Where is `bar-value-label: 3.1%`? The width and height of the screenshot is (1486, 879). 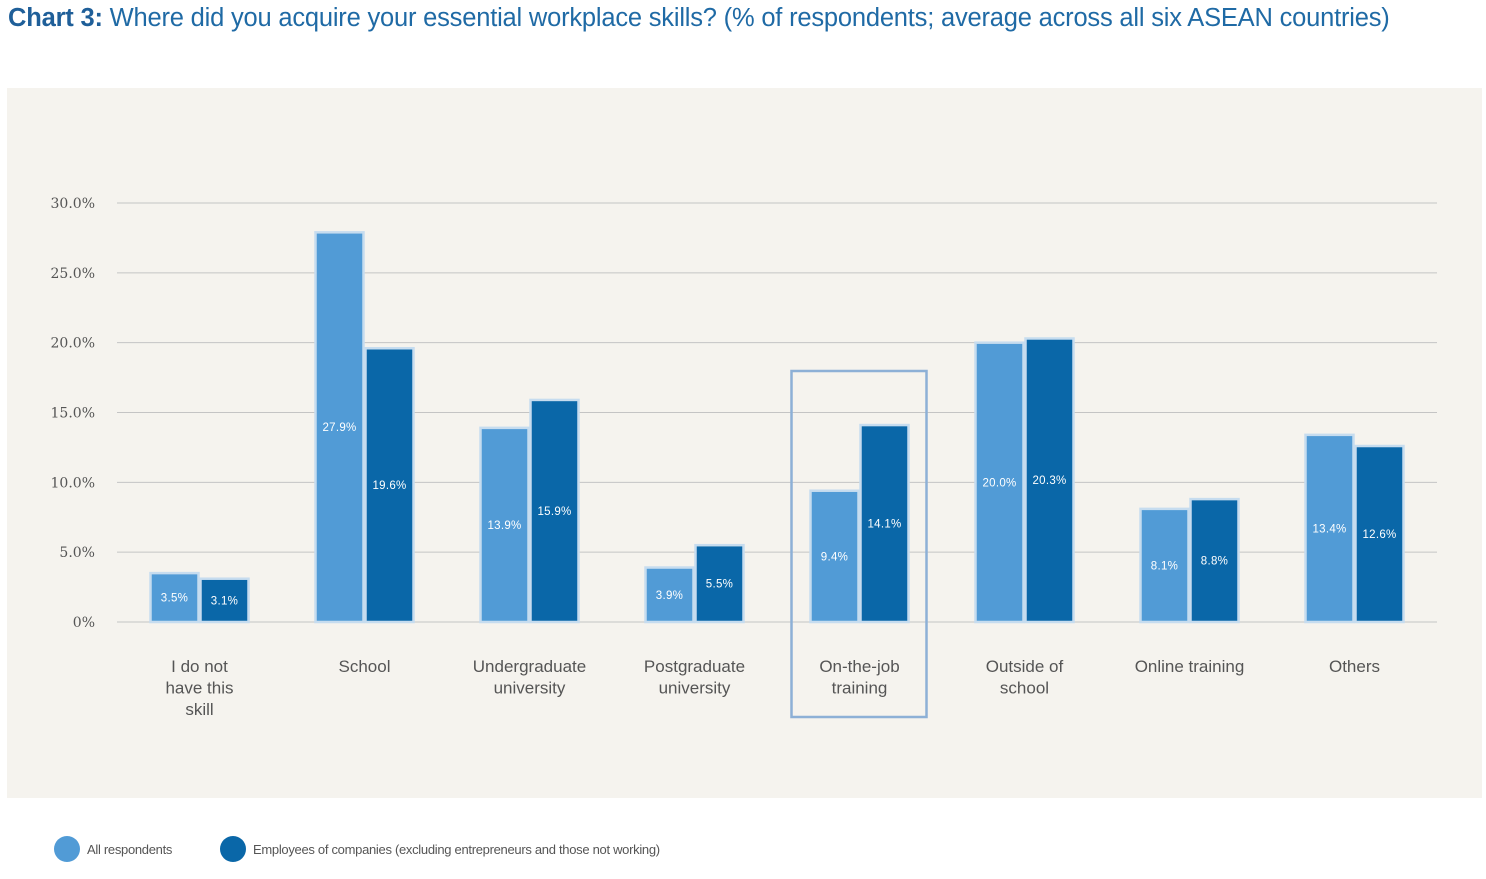
bar-value-label: 3.1% is located at coordinates (224, 601).